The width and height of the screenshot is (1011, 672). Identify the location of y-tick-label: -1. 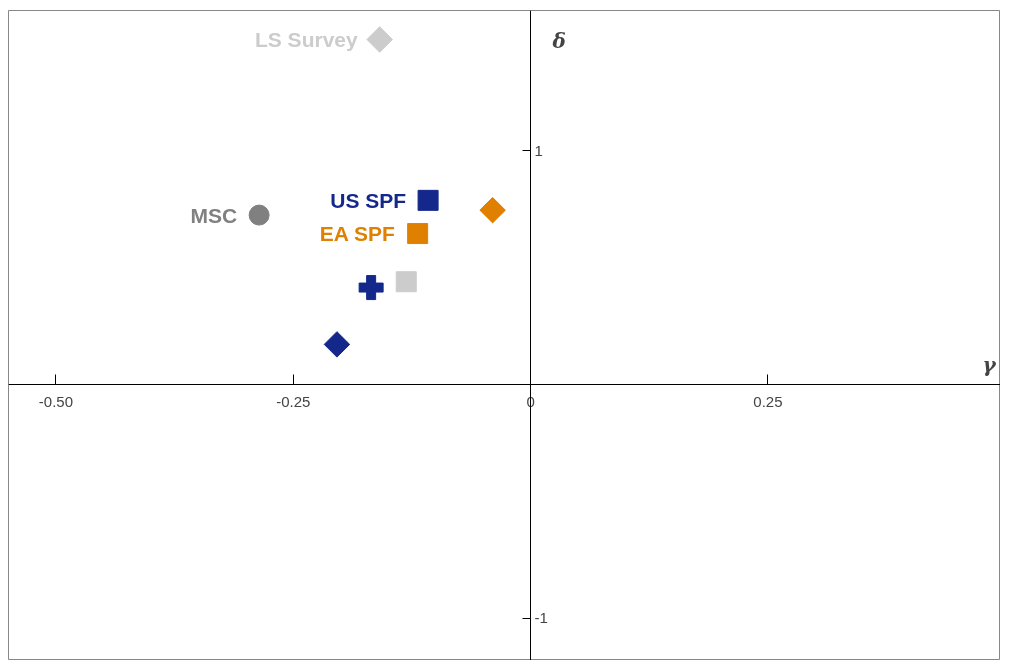
(541, 618).